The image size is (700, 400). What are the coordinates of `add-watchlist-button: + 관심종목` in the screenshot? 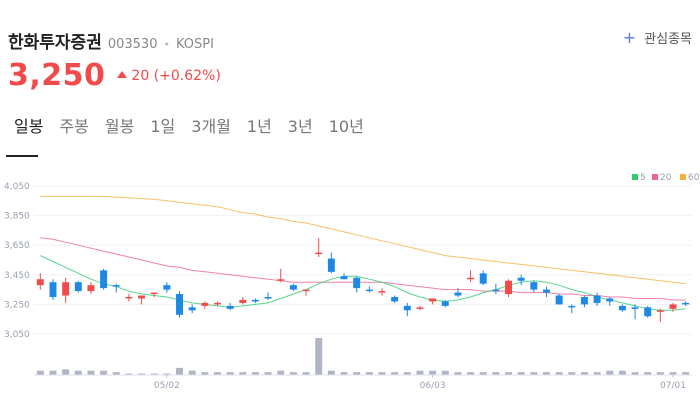 It's located at (657, 37).